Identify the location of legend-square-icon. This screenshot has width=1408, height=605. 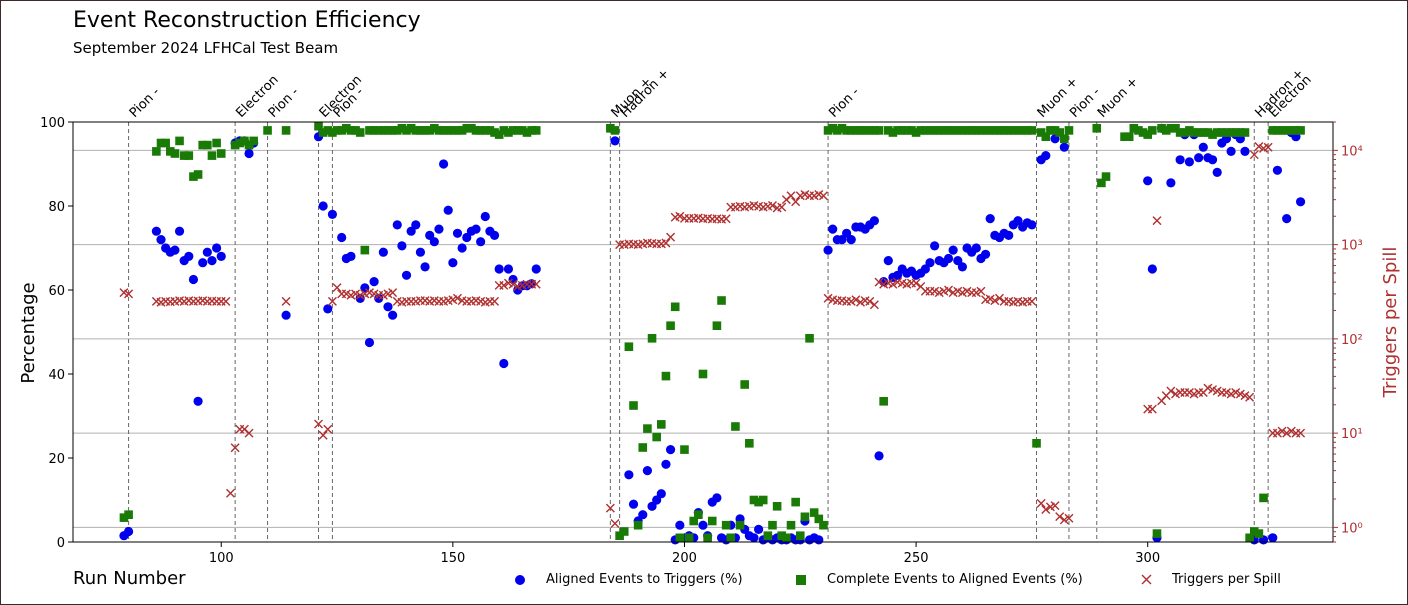
(801, 579).